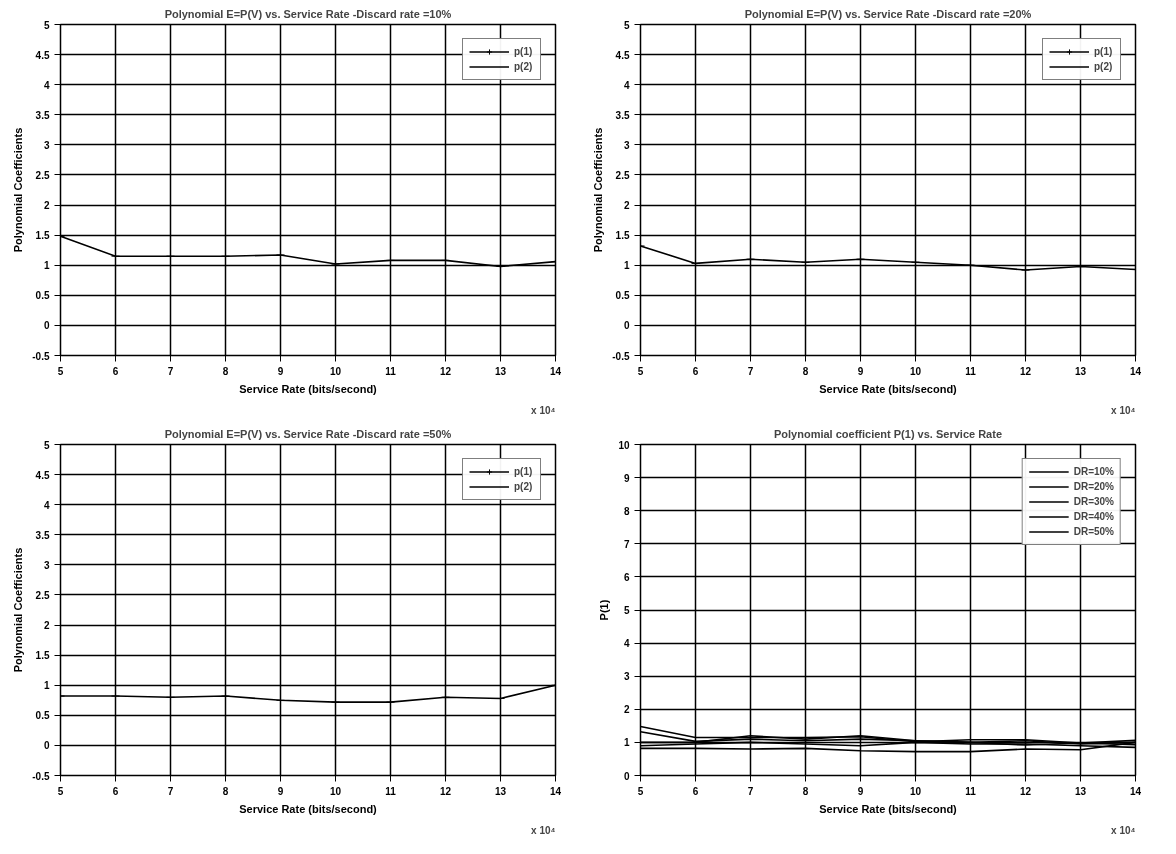  What do you see at coordinates (1093, 531) in the screenshot?
I see `legend-label: DR=50%` at bounding box center [1093, 531].